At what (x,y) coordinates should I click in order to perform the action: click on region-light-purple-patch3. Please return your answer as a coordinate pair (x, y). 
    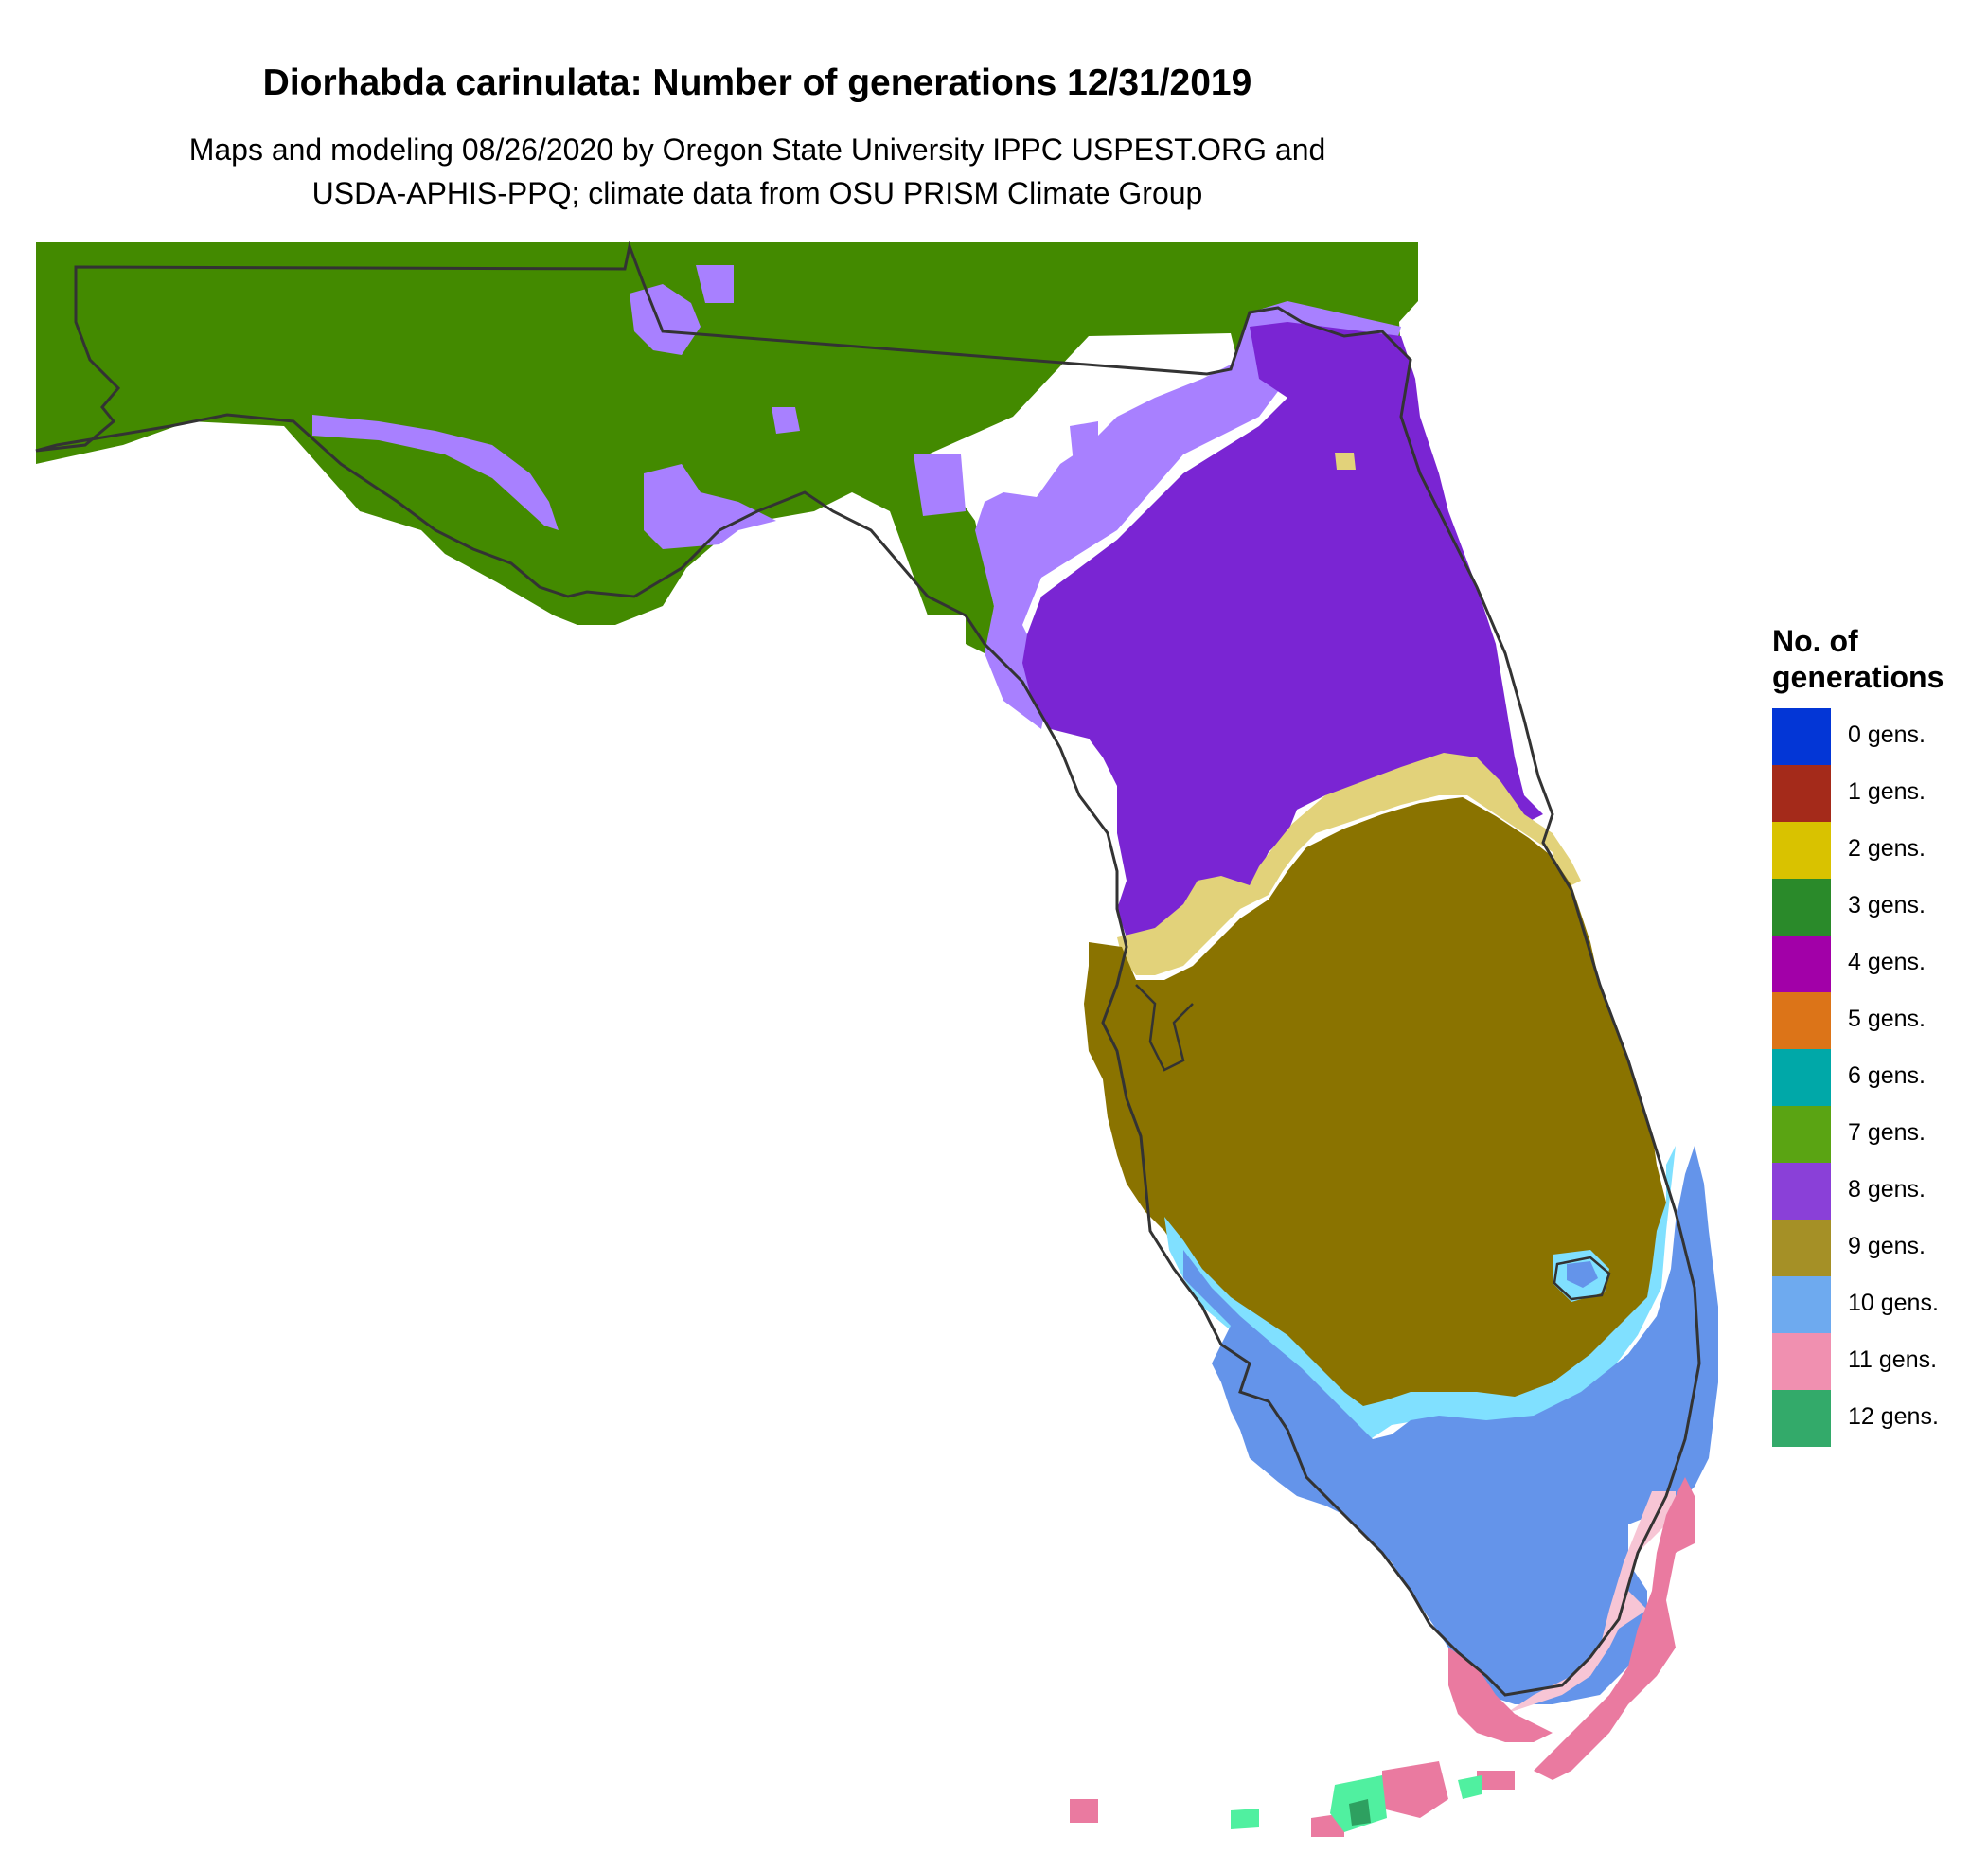
    Looking at the image, I should click on (786, 420).